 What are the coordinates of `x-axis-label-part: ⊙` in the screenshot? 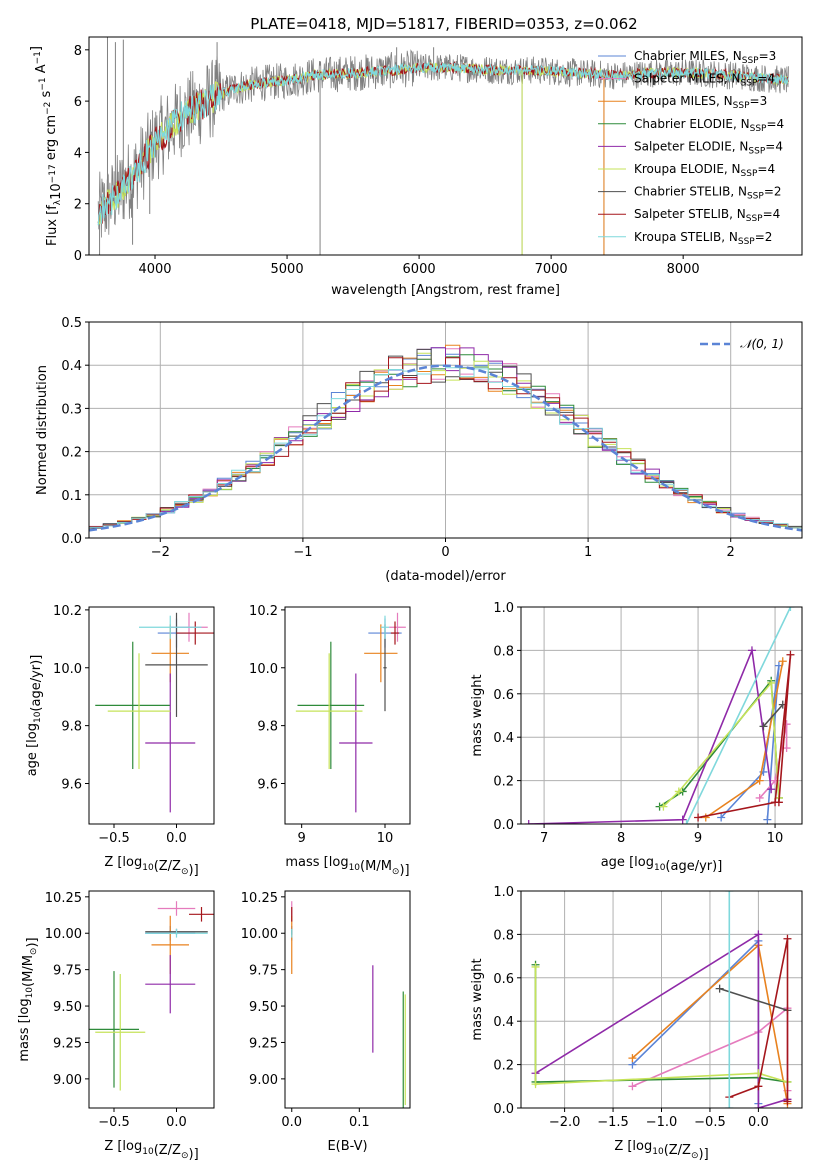 It's located at (185, 1156).